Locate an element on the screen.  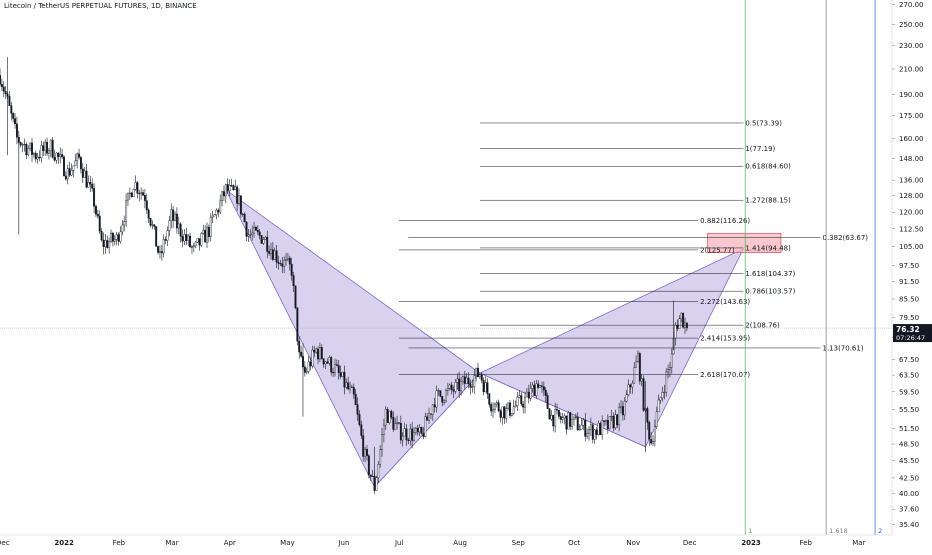
fib-level-label: 1.414(94.48) is located at coordinates (768, 248).